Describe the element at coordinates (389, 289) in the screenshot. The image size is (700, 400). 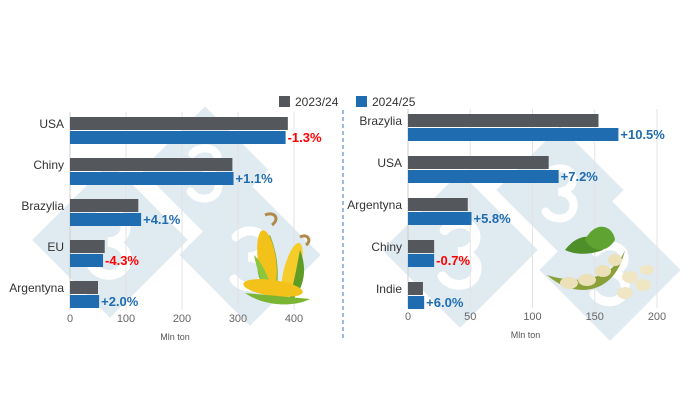
I see `category-label: Indie` at that location.